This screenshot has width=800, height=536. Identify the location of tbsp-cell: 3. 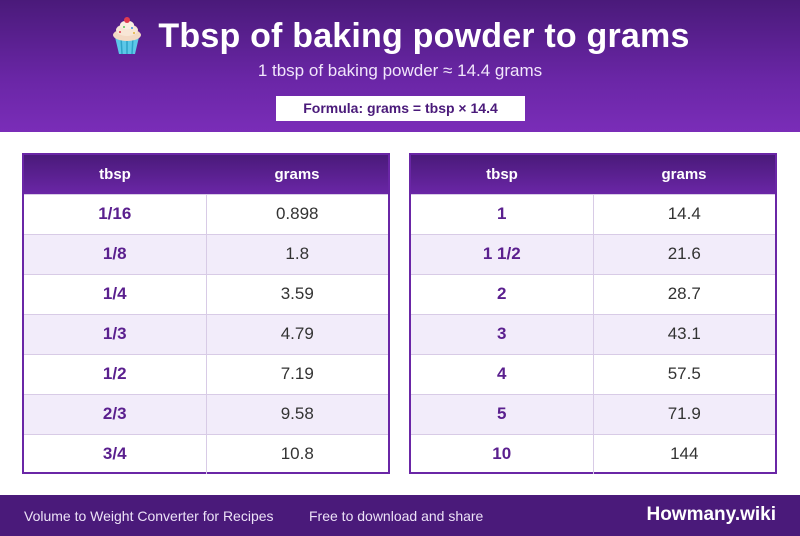
(502, 333).